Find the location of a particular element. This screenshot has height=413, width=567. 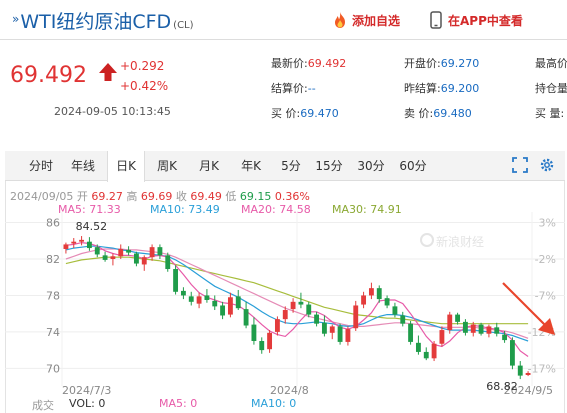

quote-timestamp: 2024-09-05 10:13:45 is located at coordinates (112, 111).